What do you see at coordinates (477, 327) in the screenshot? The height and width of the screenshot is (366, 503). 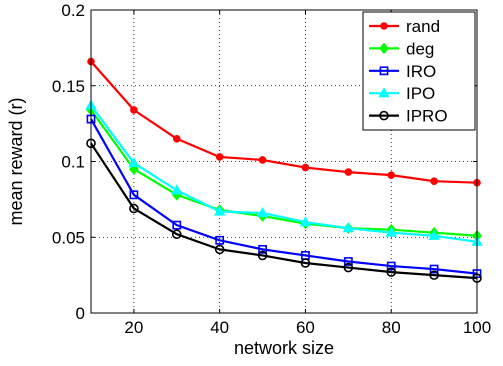 I see `x-tick-label: 100` at bounding box center [477, 327].